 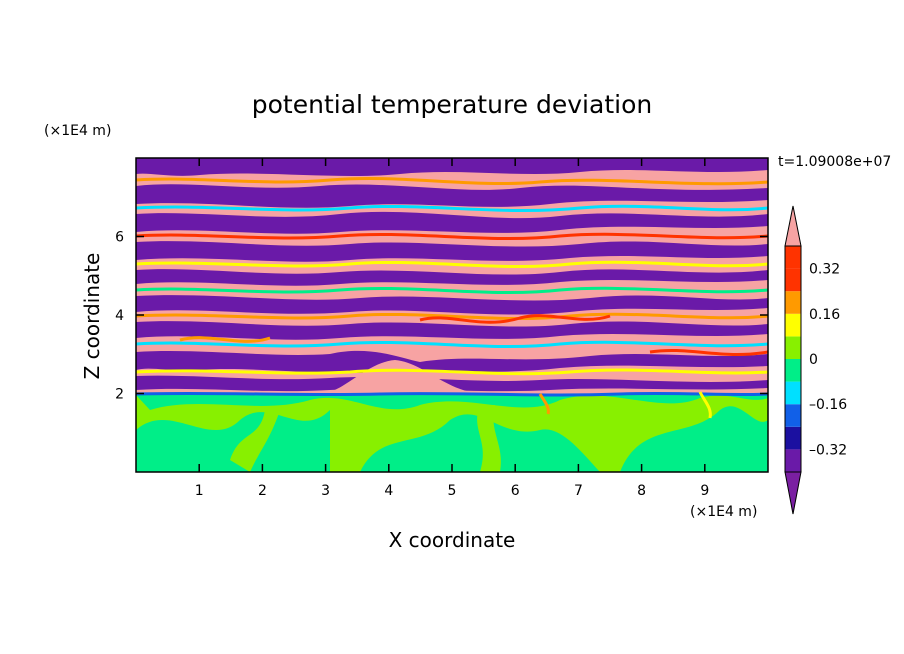 What do you see at coordinates (723, 512) in the screenshot?
I see `x-unit-label: (×1E4 m)` at bounding box center [723, 512].